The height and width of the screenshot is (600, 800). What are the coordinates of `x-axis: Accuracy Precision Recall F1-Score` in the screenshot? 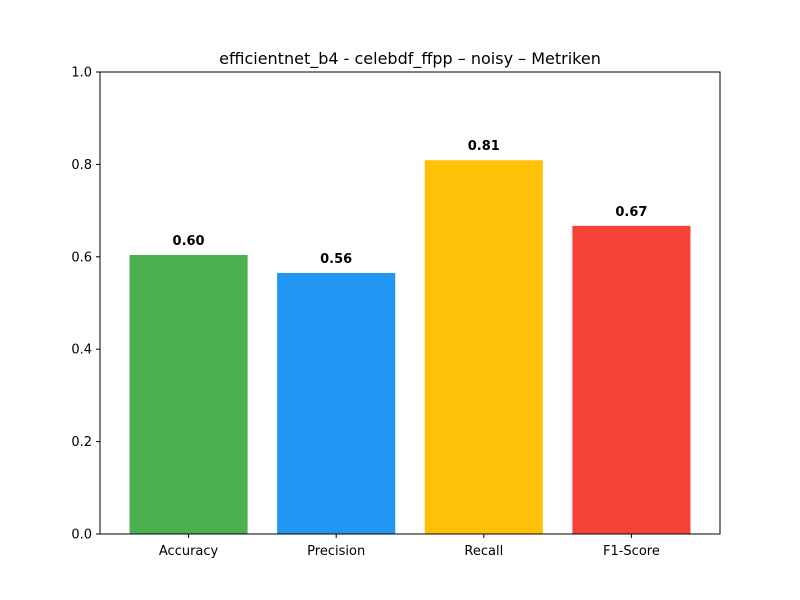 It's located at (409, 546).